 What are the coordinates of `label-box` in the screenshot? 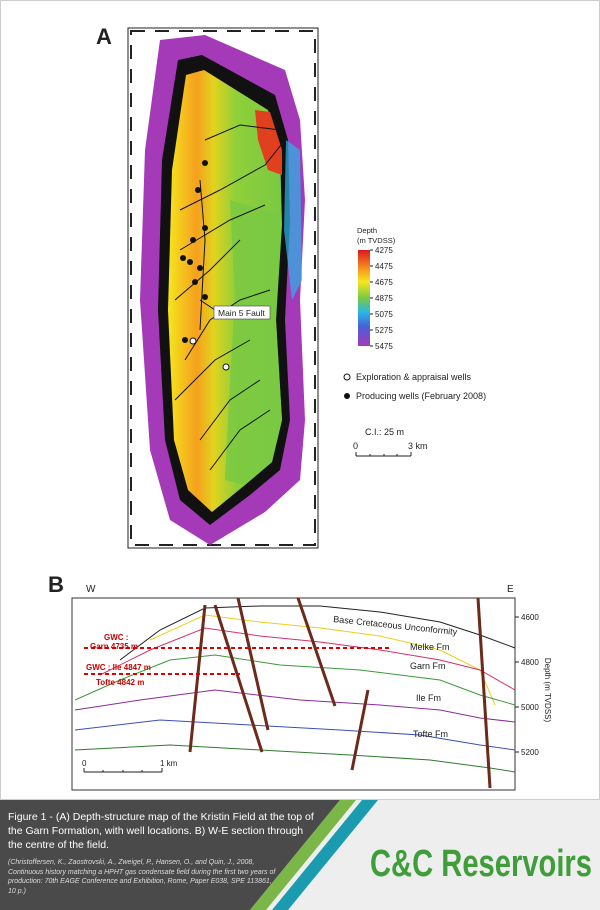 It's located at (242, 312).